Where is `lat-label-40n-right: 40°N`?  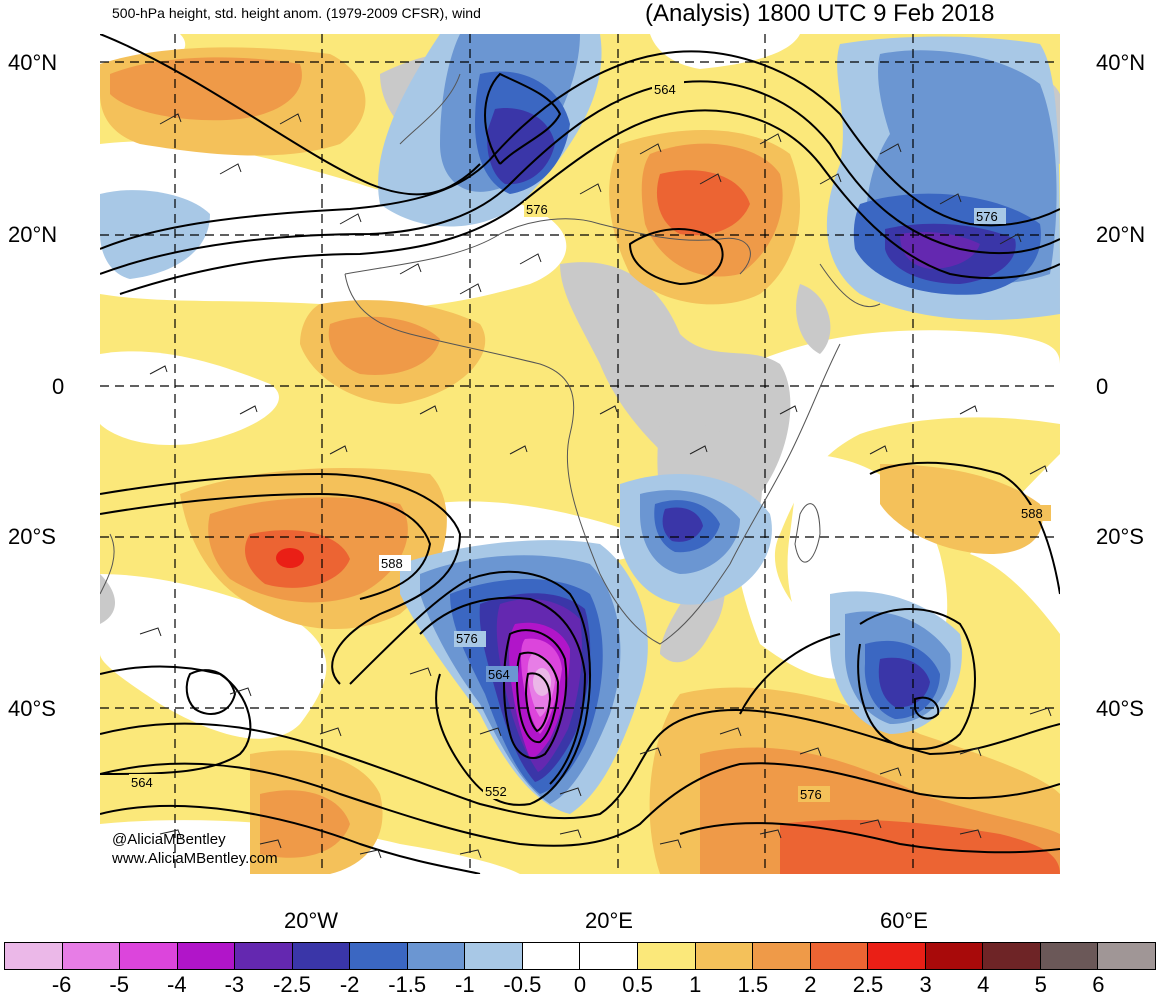
lat-label-40n-right: 40°N is located at coordinates (1121, 62).